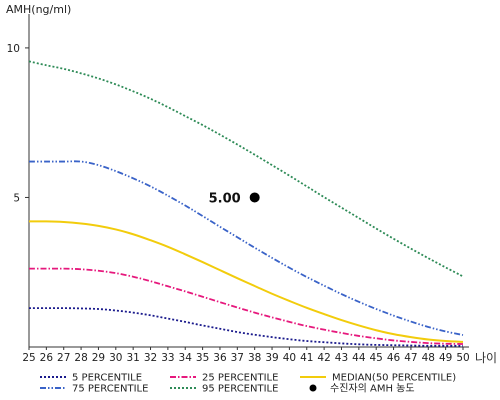 The image size is (500, 400). Describe the element at coordinates (445, 358) in the screenshot. I see `x-tick-label: 49` at that location.